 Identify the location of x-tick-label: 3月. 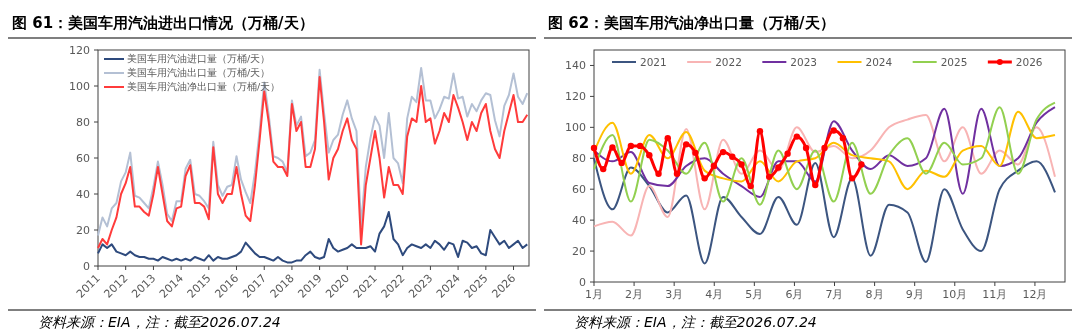
(674, 294).